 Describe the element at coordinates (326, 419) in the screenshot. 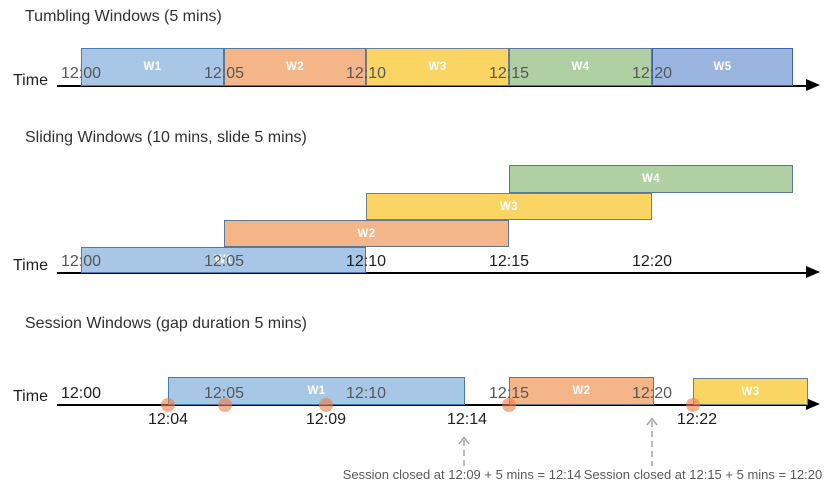

I see `event-time-label: 12:09` at that location.